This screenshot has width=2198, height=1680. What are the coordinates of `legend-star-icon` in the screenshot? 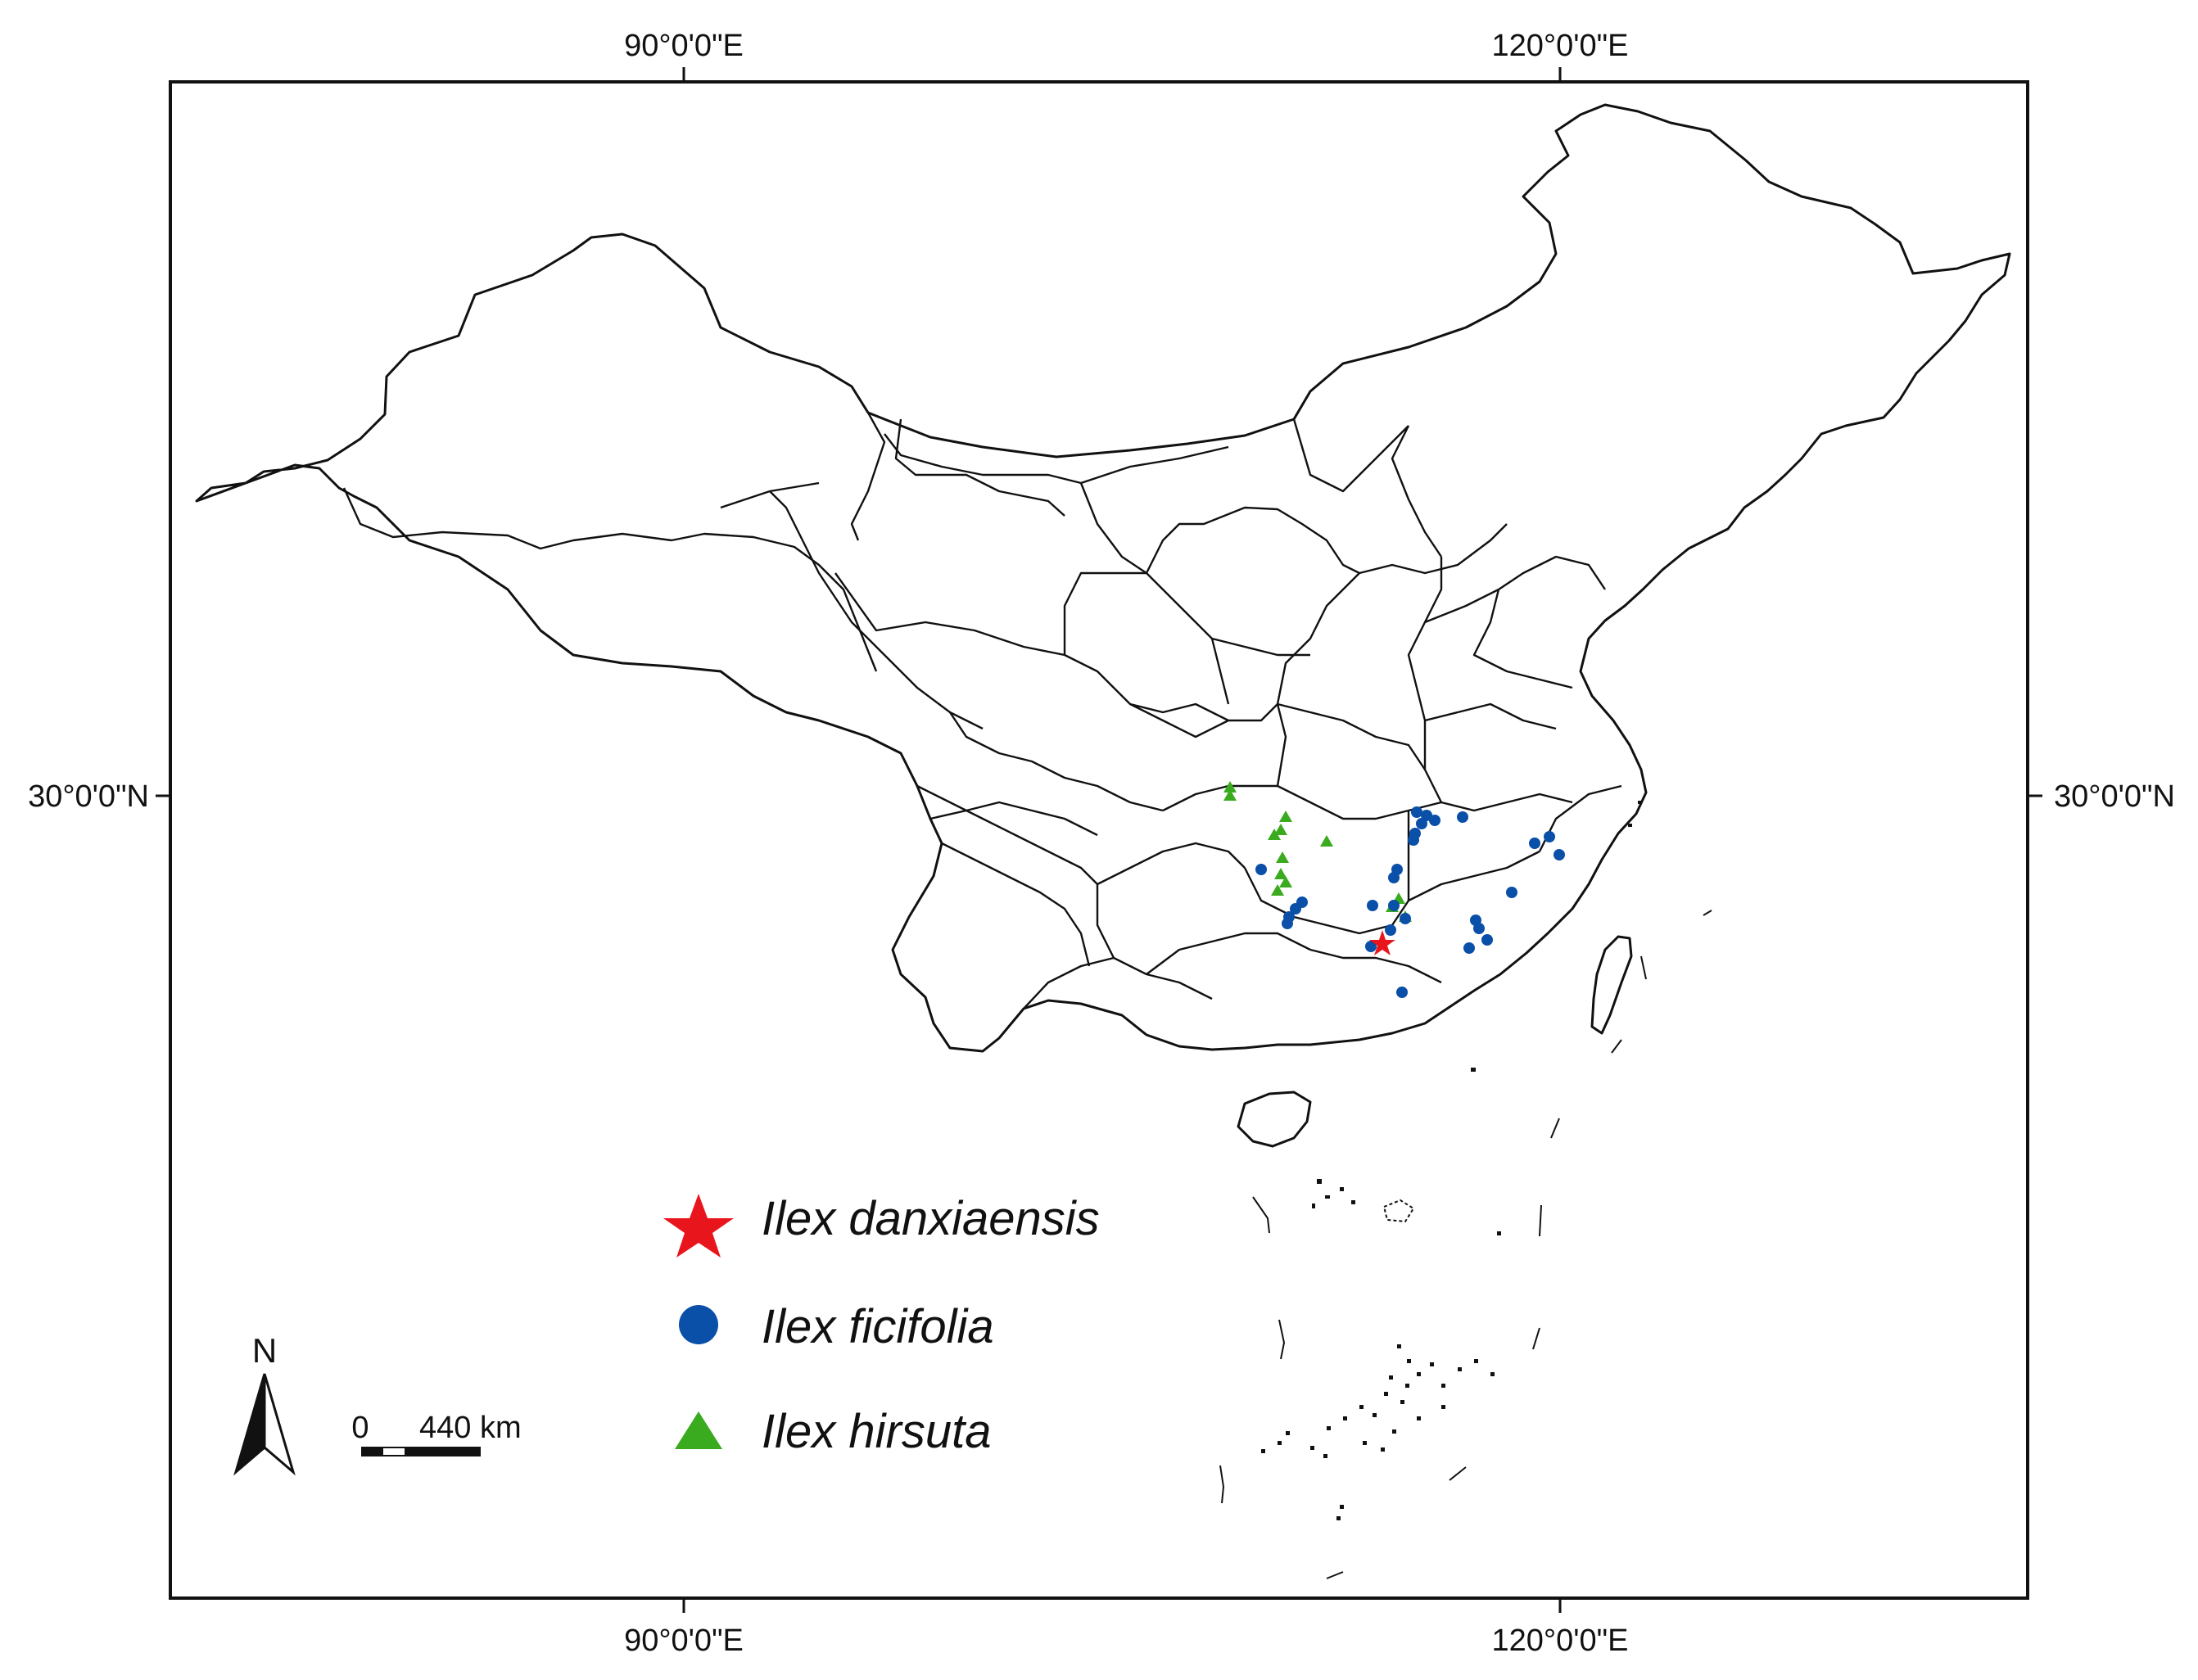 It's located at (698, 1226).